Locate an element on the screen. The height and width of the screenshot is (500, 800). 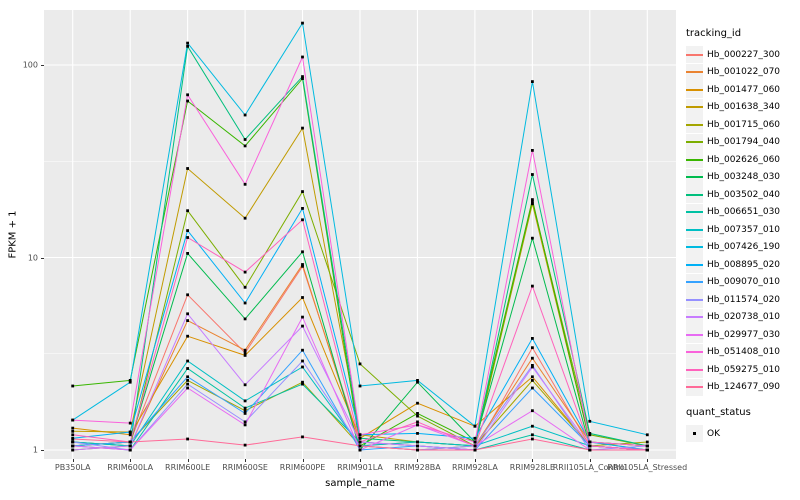
legend-row-Hb_003248_030: Hb_003248_030 is located at coordinates (742, 177).